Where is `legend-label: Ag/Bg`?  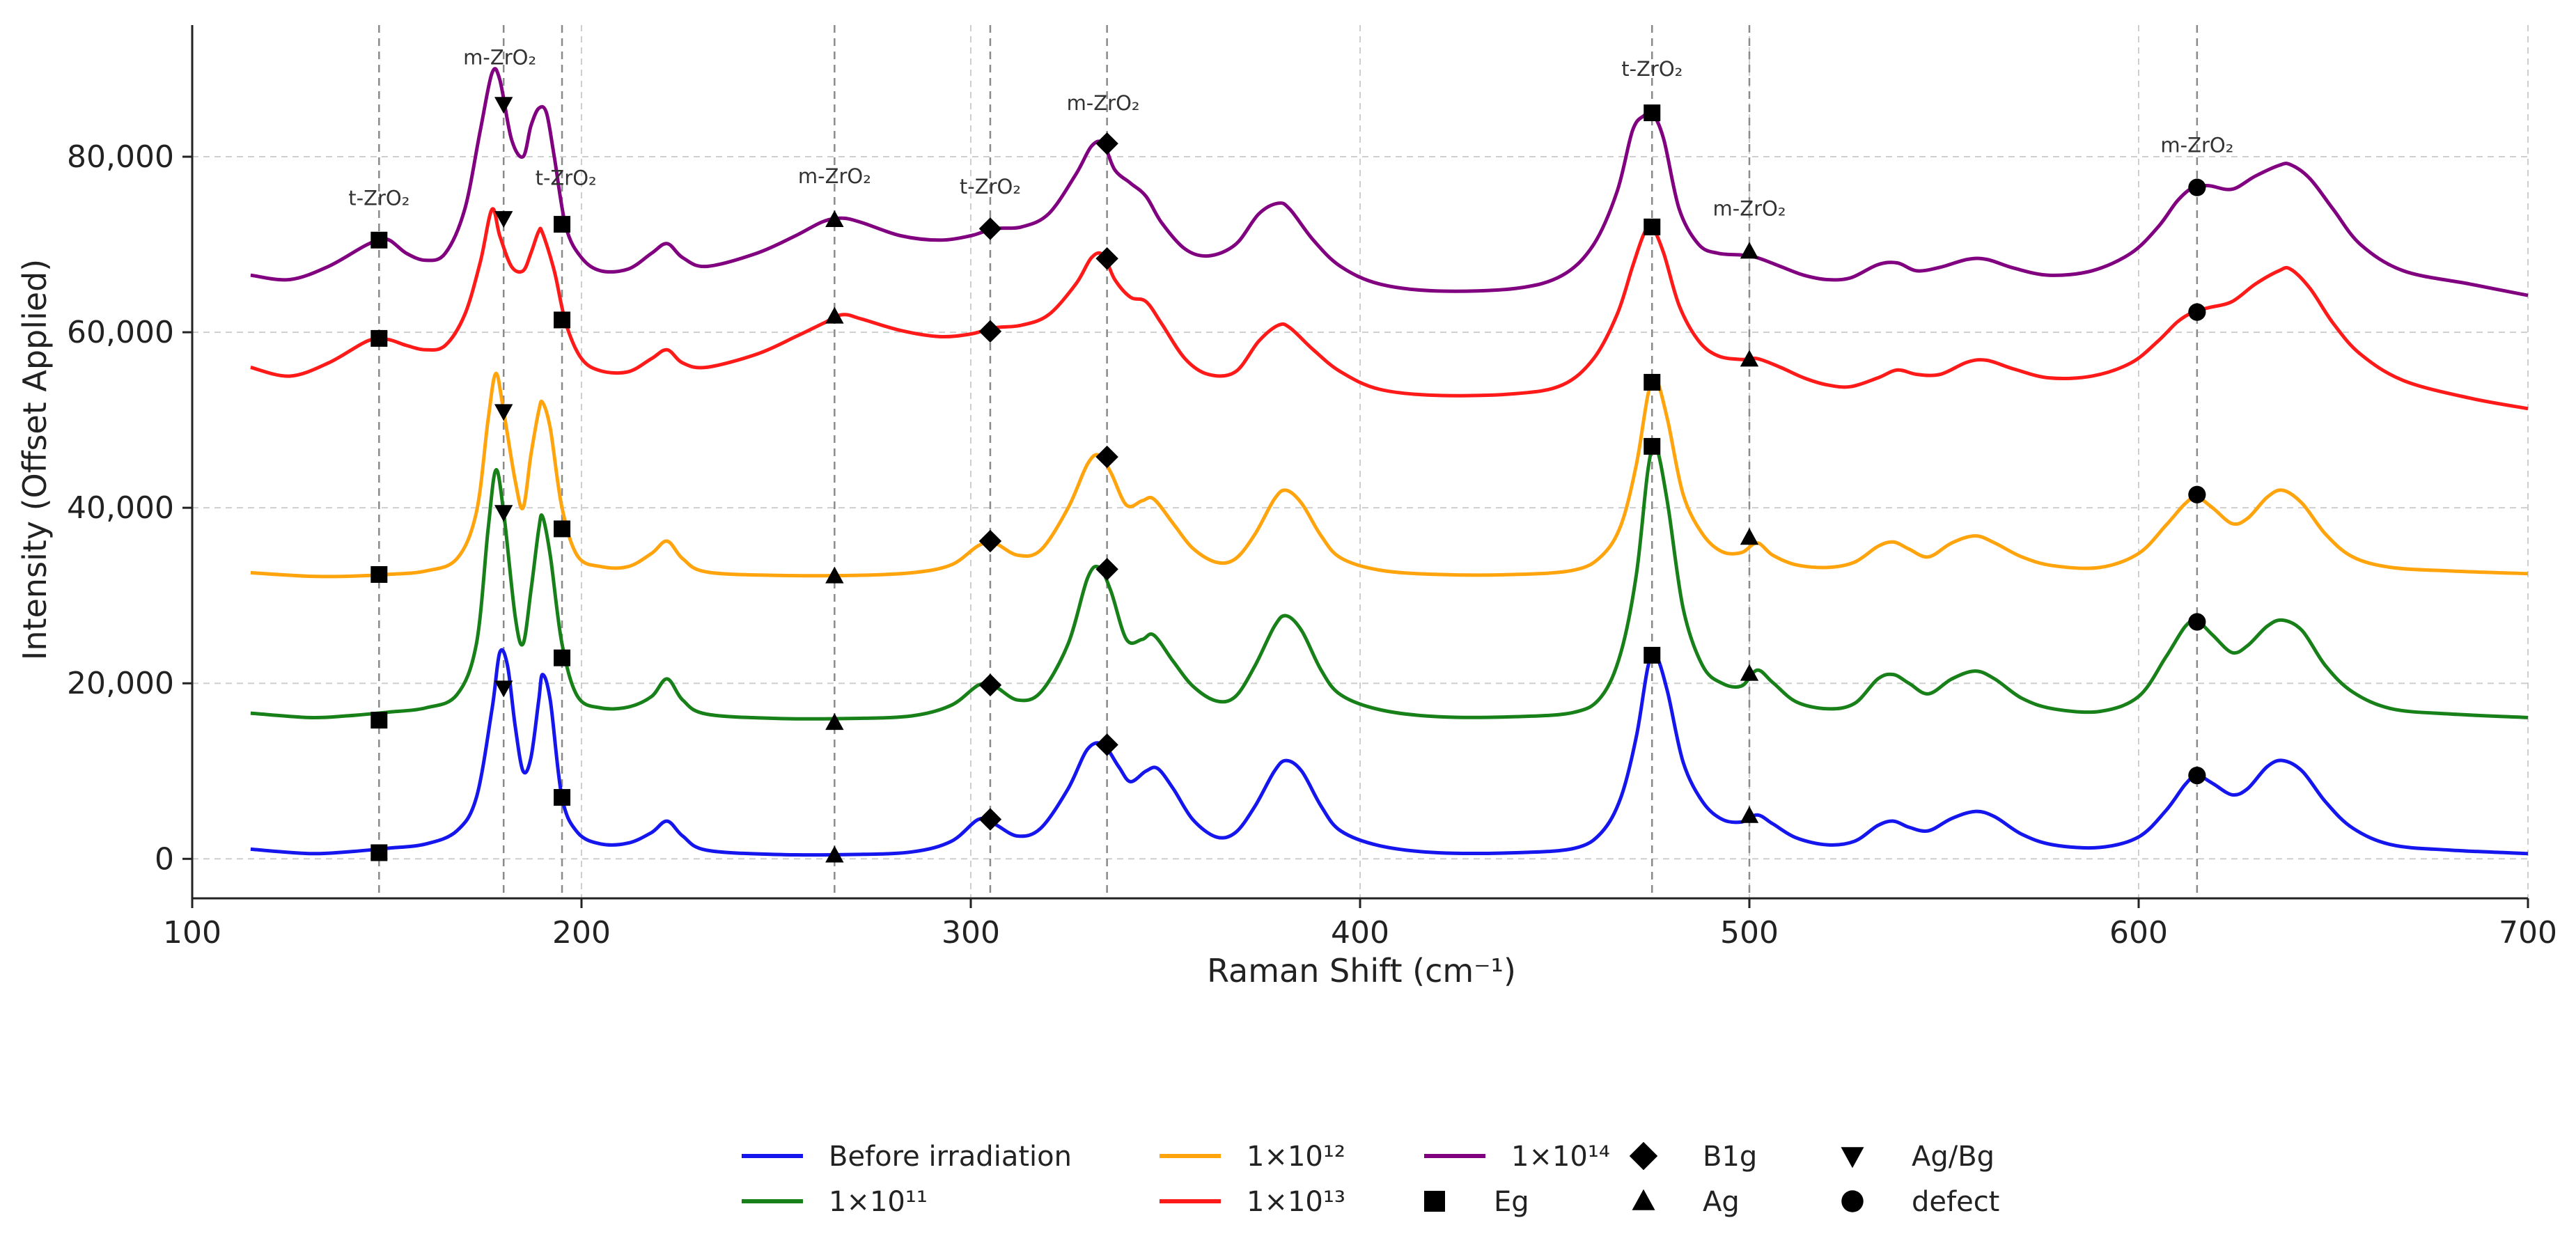
legend-label: Ag/Bg is located at coordinates (1954, 1157).